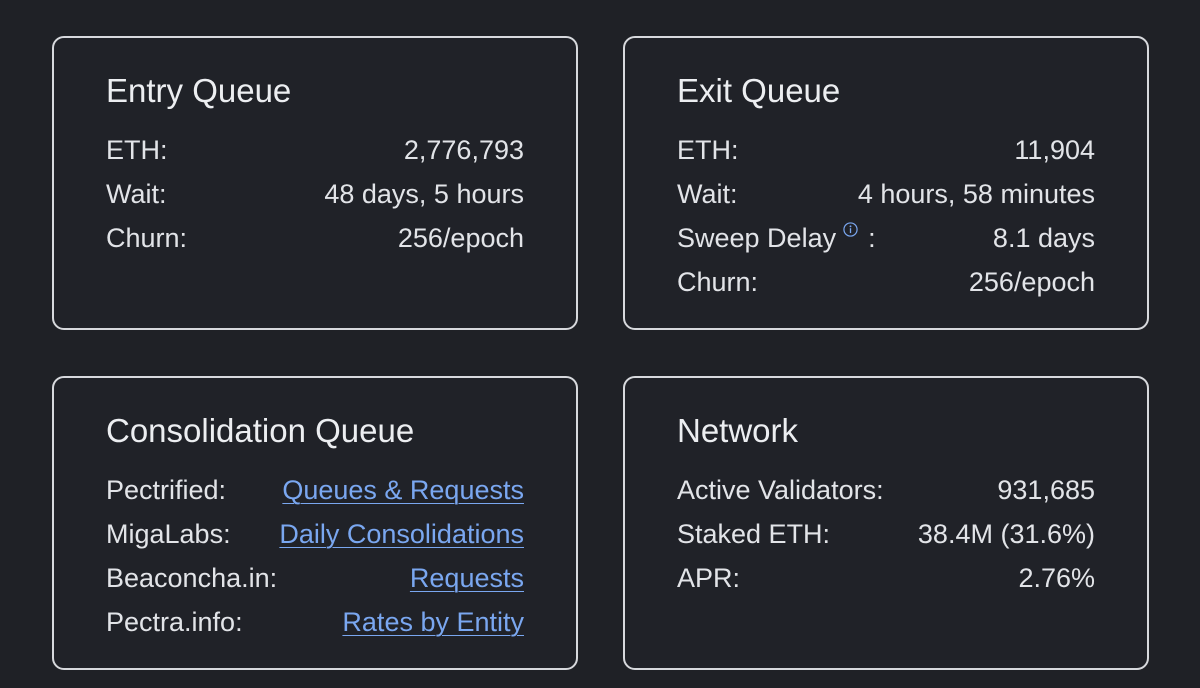 The image size is (1200, 688). I want to click on network-staked-eth-row: Staked ETH: 38.4M (31.6%), so click(886, 538).